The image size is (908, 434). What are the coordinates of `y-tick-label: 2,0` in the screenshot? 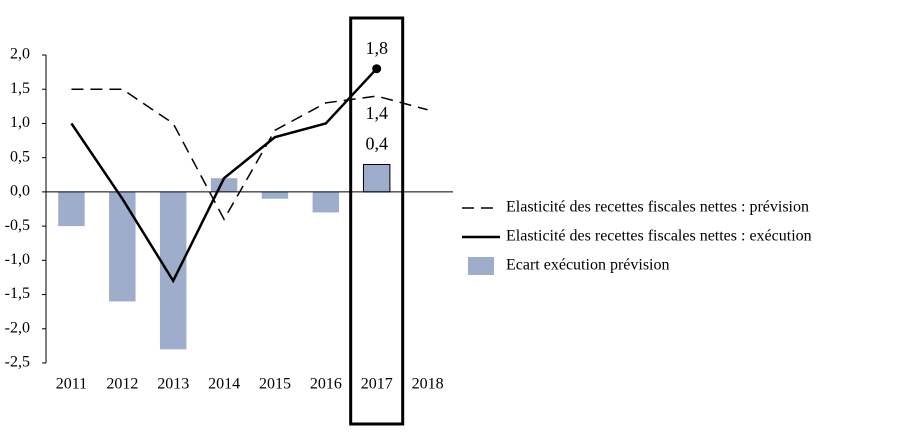 It's located at (20, 54).